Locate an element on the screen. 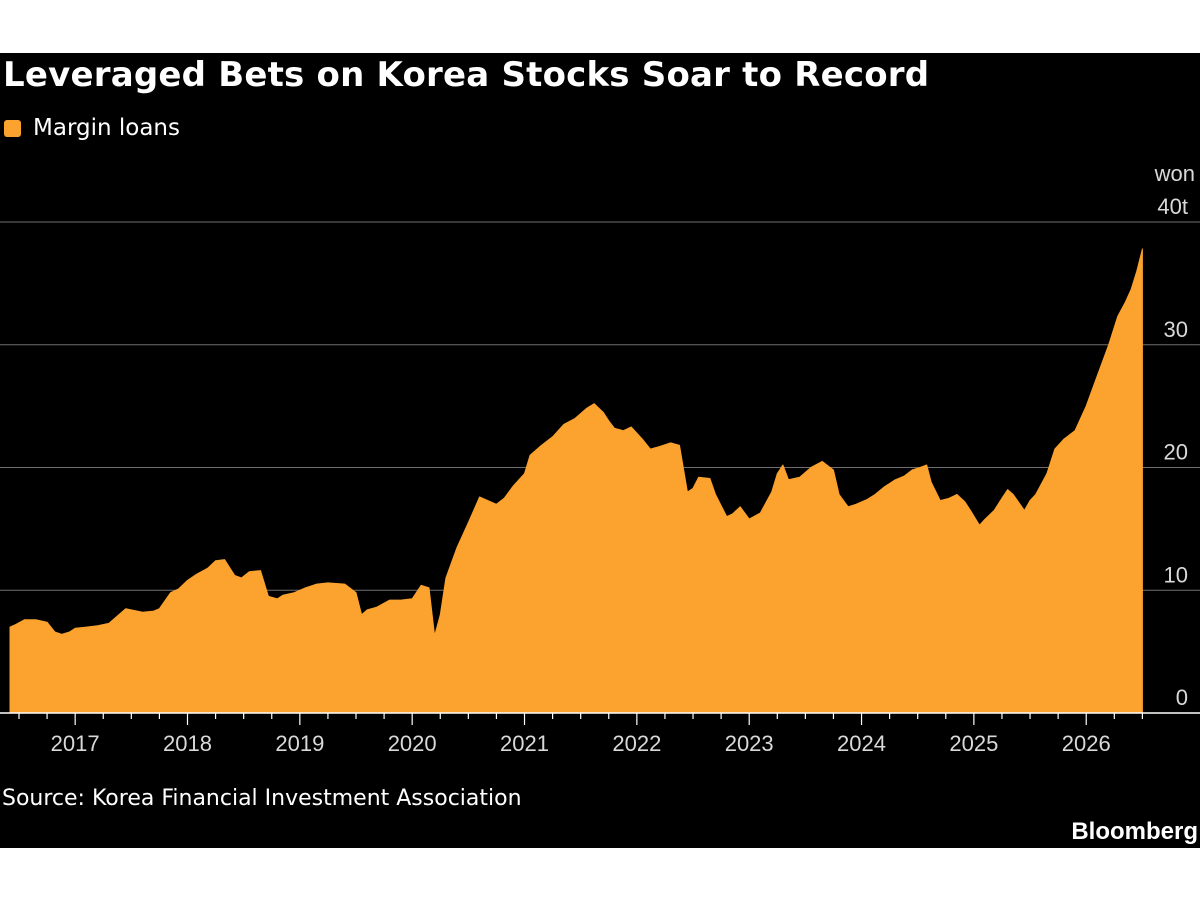 The image size is (1200, 900). legend-swatch is located at coordinates (12, 128).